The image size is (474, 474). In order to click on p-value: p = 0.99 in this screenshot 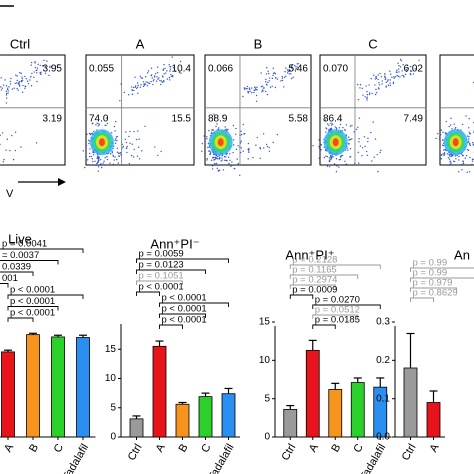, I will do `click(430, 273)`.